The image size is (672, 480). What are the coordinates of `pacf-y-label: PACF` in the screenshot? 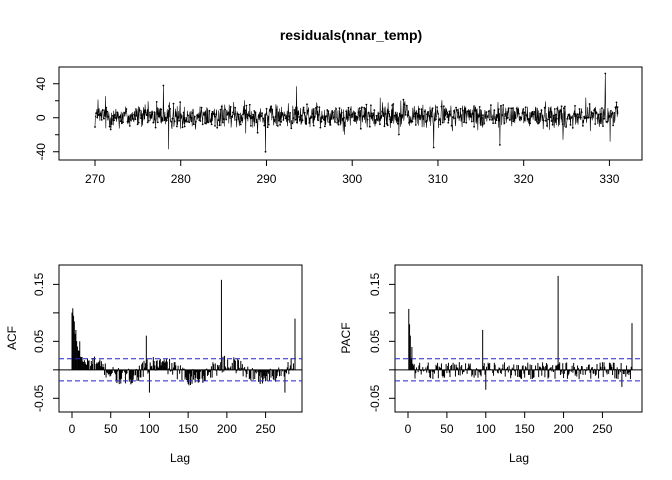 It's located at (346, 337).